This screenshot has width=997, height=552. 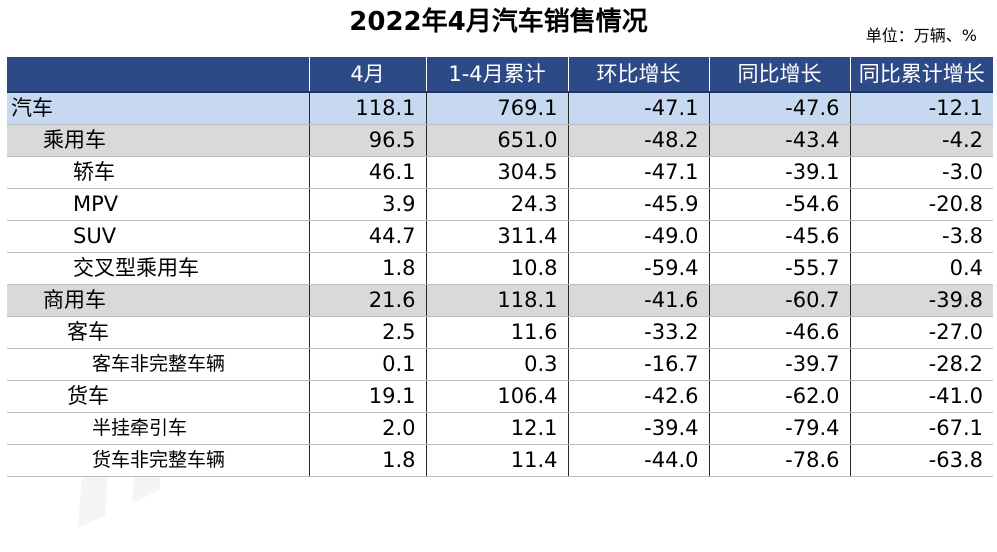 What do you see at coordinates (158, 460) in the screenshot?
I see `row-label: 货车非完整车辆` at bounding box center [158, 460].